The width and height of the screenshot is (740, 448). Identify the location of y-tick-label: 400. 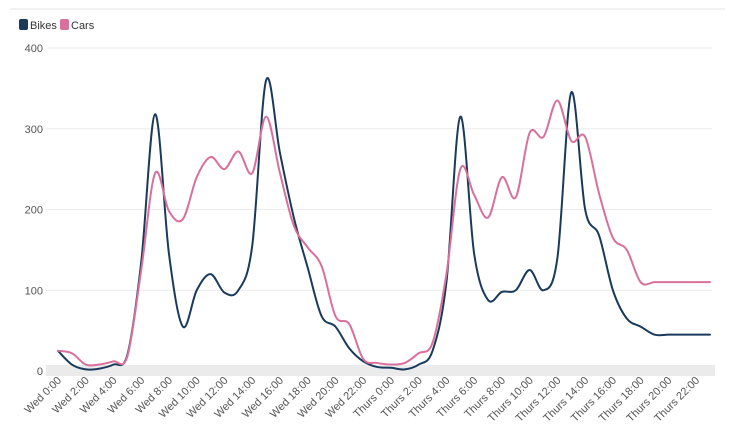
(34, 49).